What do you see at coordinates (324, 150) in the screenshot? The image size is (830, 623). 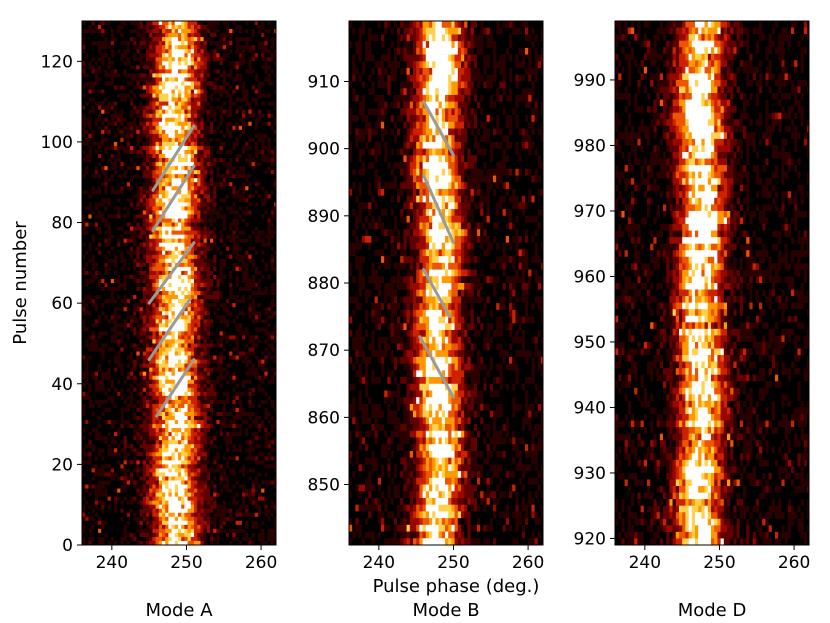 I see `y-tick-label: 900` at bounding box center [324, 150].